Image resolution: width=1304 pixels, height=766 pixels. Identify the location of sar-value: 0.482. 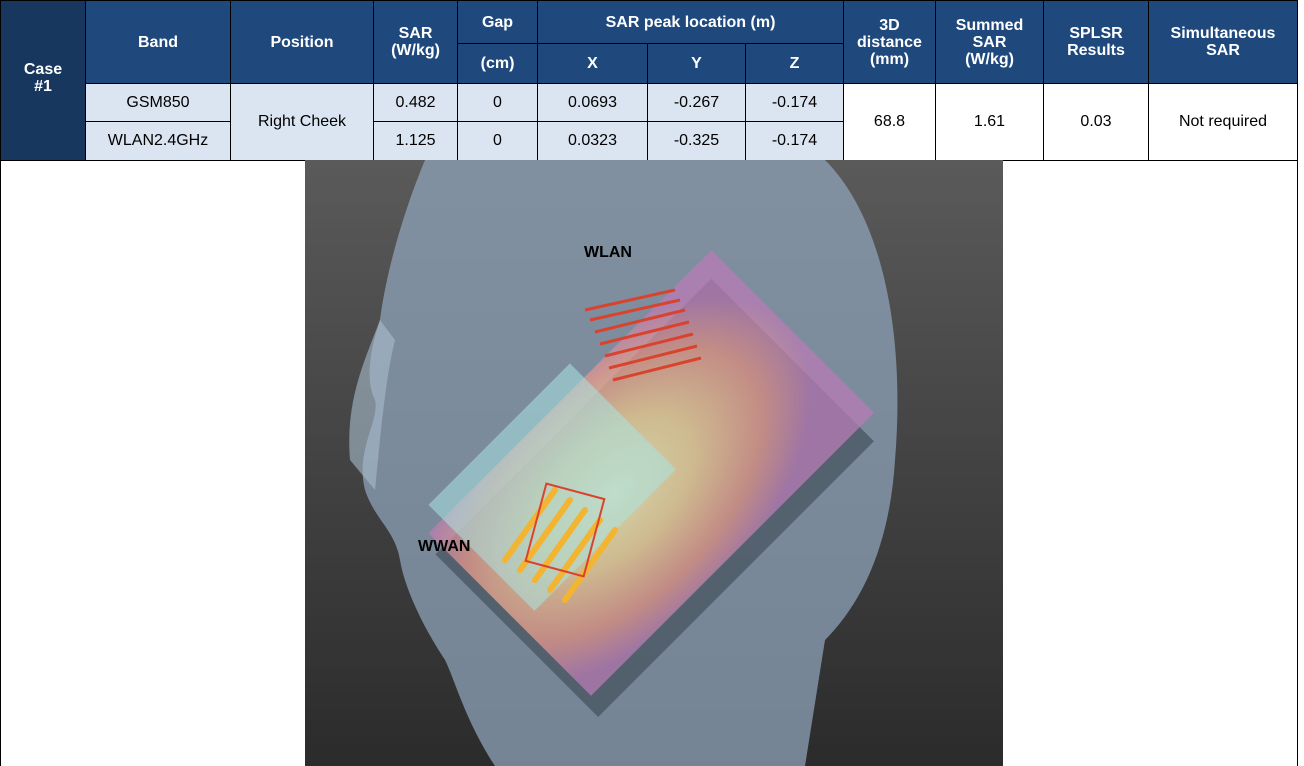
(415, 102).